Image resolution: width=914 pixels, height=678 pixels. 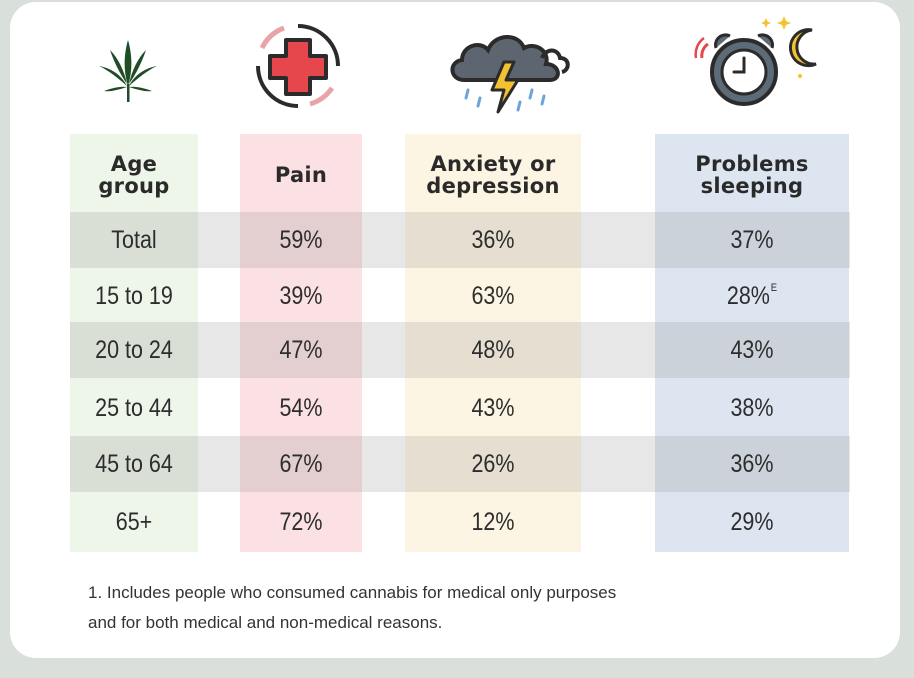 I want to click on cell-anxiety: 36%, so click(x=492, y=240).